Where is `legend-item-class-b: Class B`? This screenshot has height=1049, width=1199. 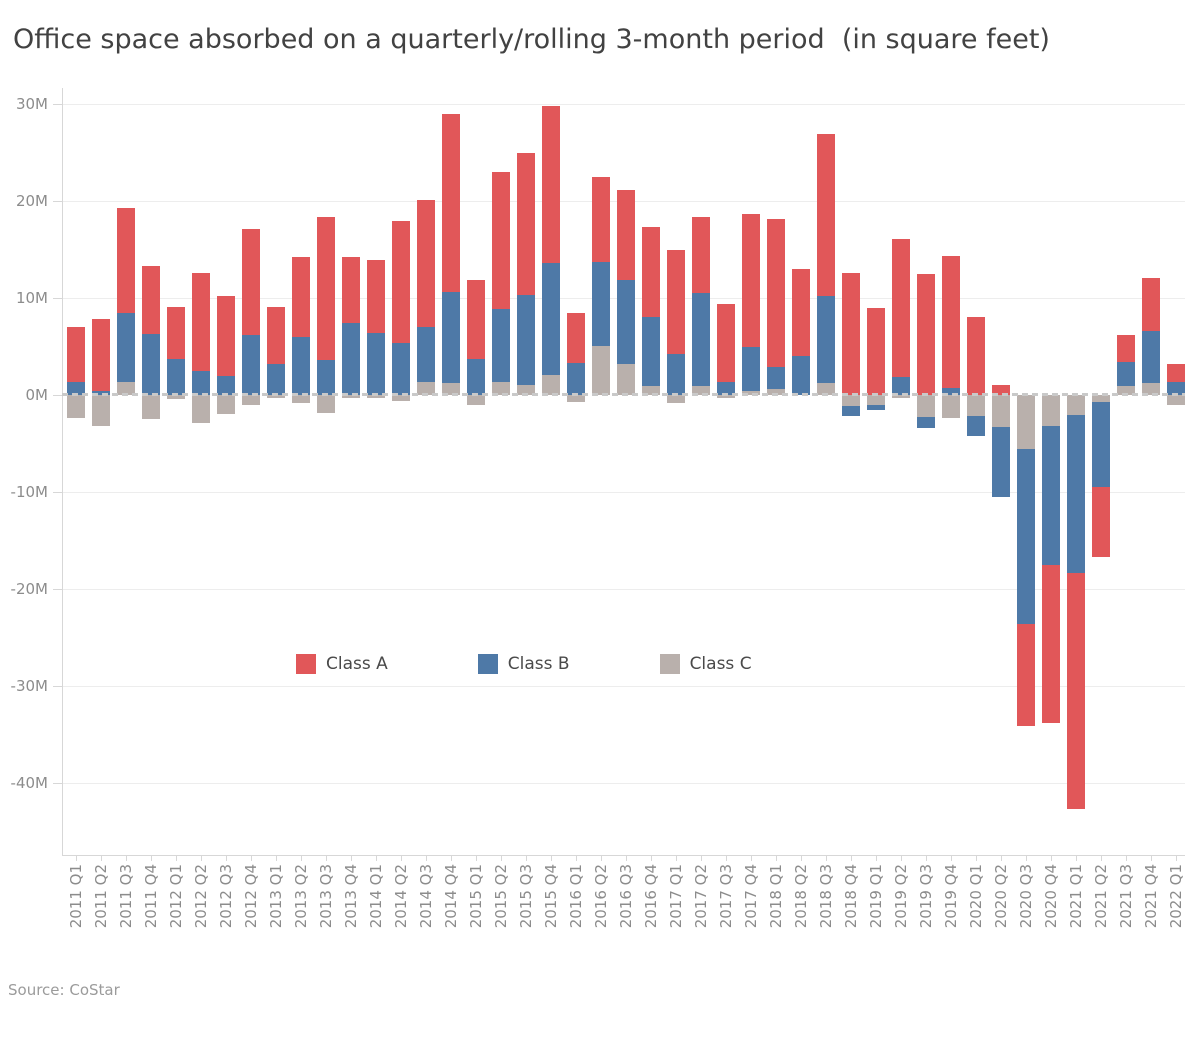
legend-item-class-b: Class B is located at coordinates (523, 664).